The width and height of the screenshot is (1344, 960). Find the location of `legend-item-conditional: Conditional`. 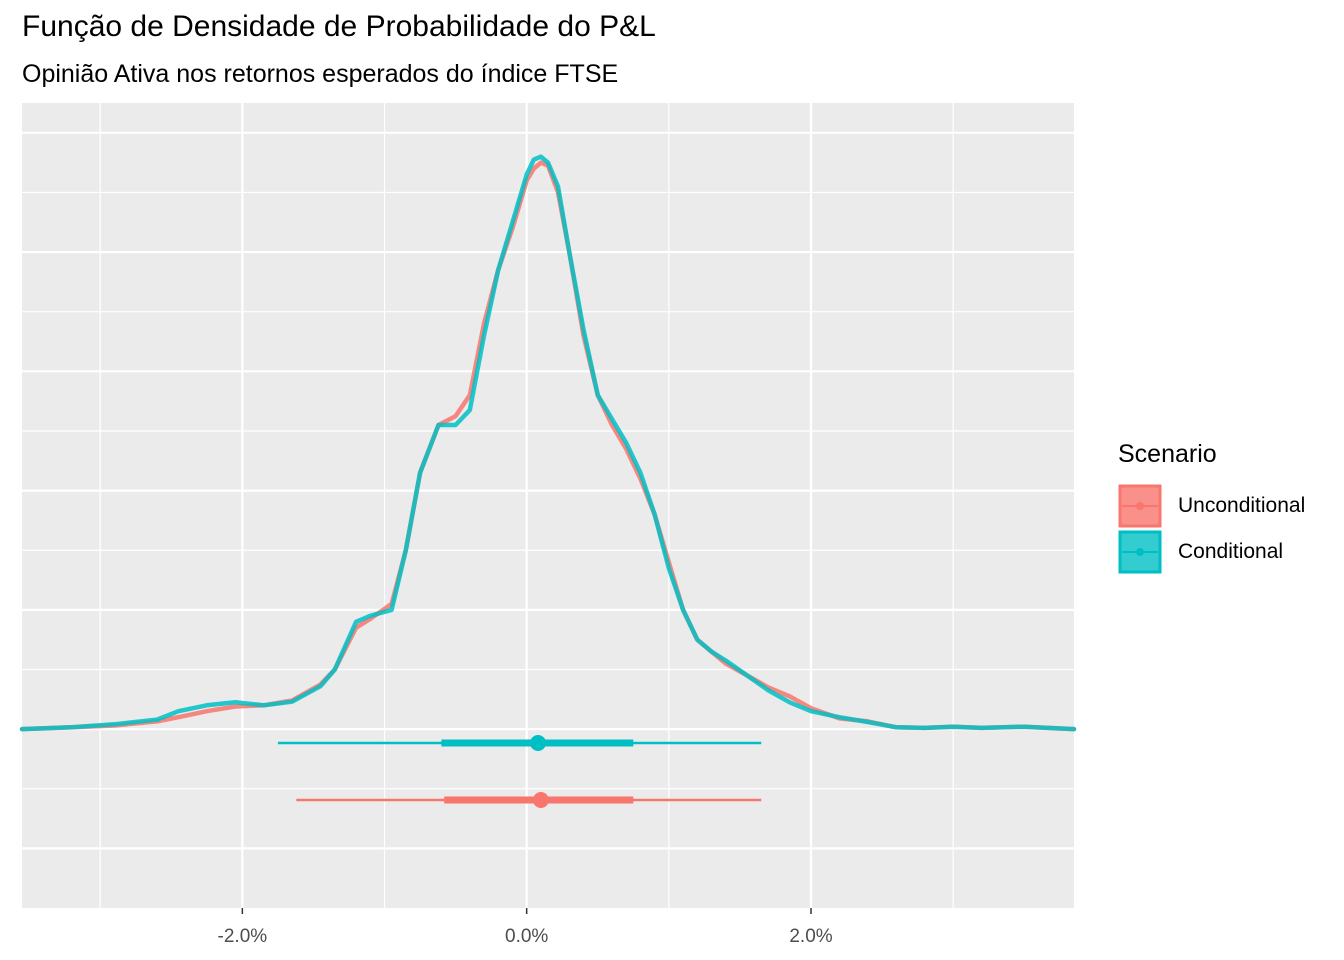

legend-item-conditional: Conditional is located at coordinates (1211, 552).